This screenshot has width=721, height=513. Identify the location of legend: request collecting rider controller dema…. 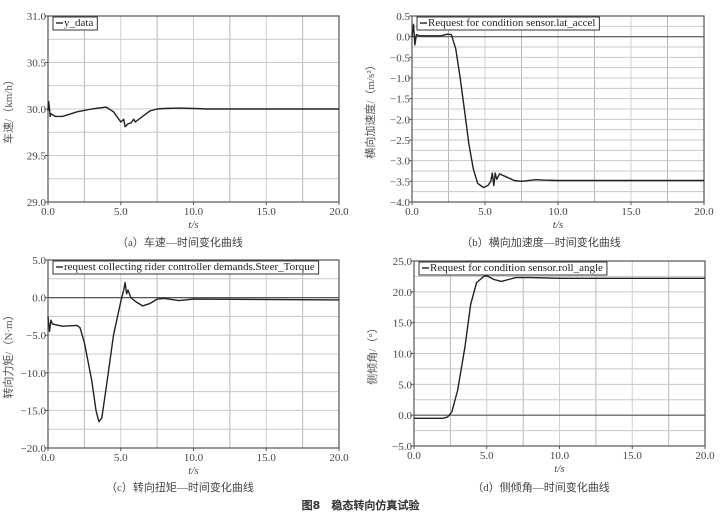
(186, 267).